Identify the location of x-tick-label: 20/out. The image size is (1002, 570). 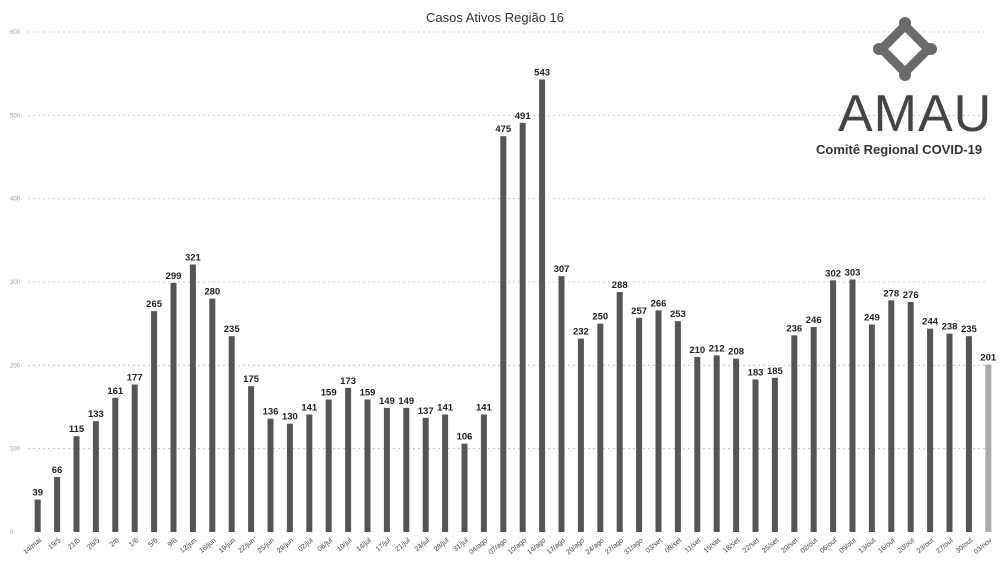
(906, 546).